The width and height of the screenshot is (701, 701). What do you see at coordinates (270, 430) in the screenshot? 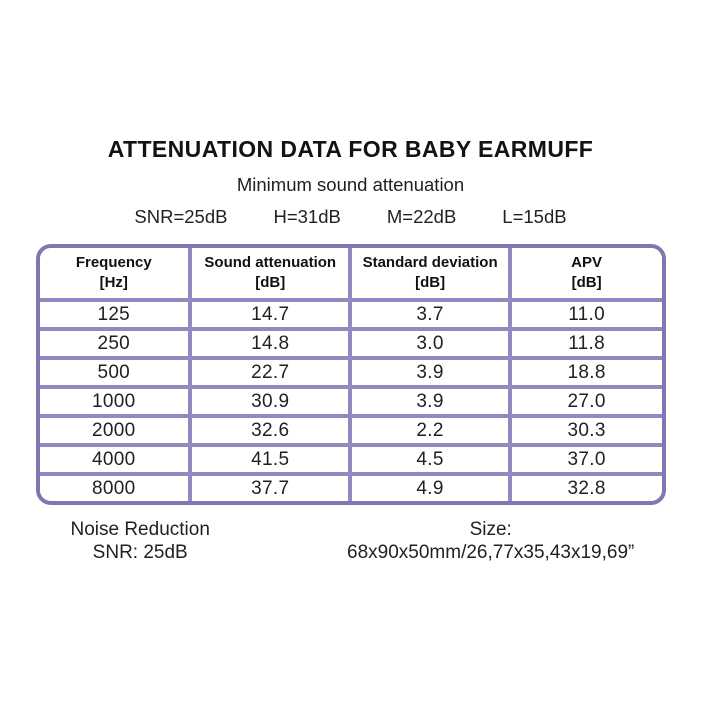
I see `sound-attenuation-cell: 32.6` at bounding box center [270, 430].